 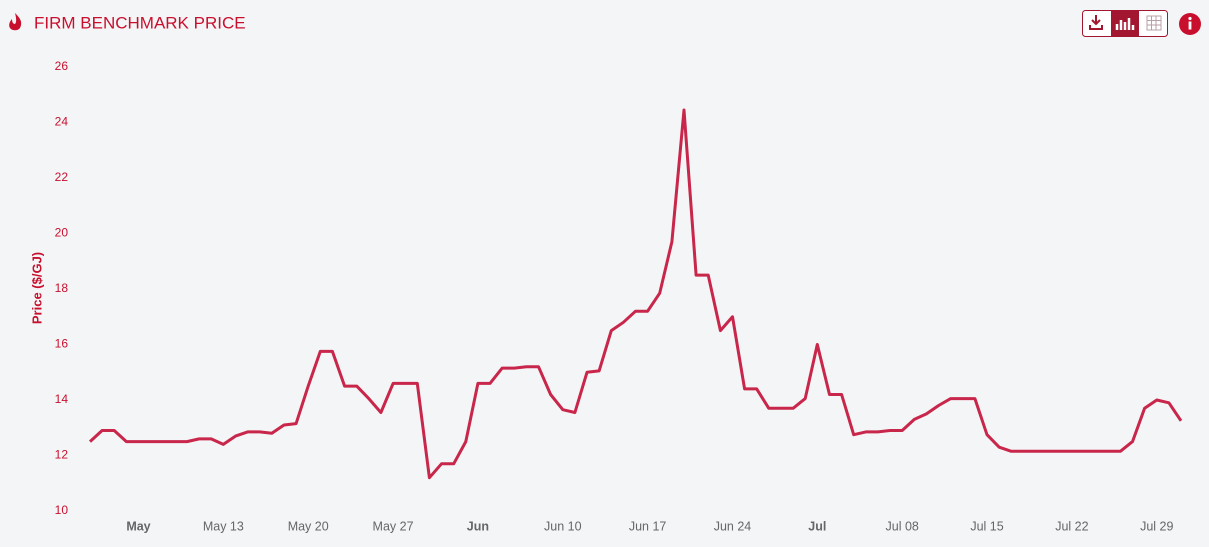 I want to click on y-tick-label: 14, so click(x=62, y=399).